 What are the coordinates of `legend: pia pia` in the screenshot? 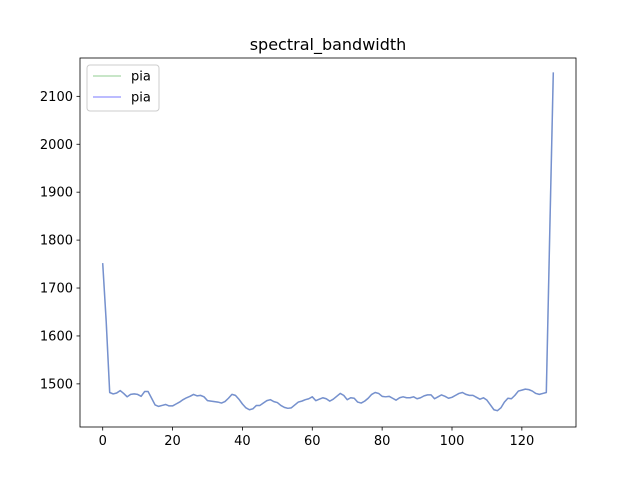 It's located at (123, 88).